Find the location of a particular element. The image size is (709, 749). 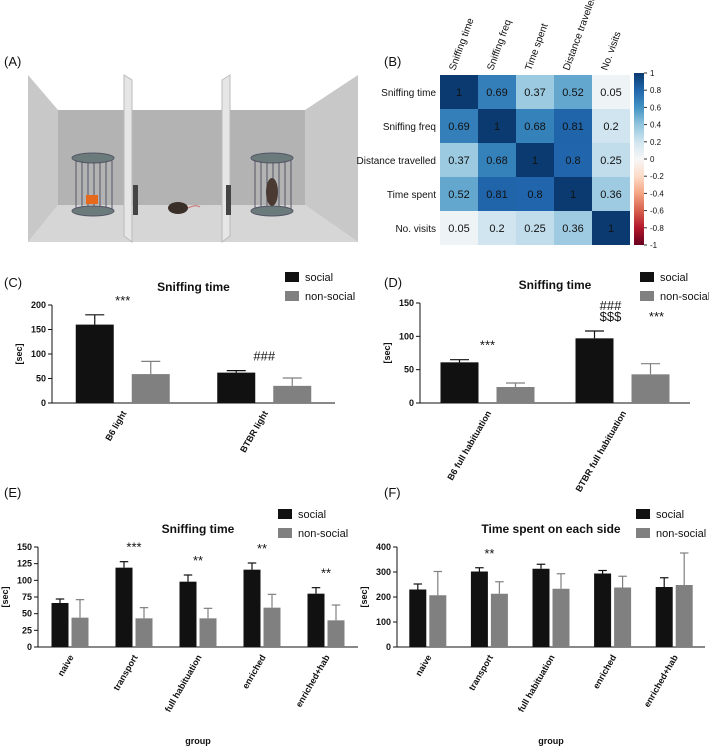

panel-label: (D) is located at coordinates (393, 282).